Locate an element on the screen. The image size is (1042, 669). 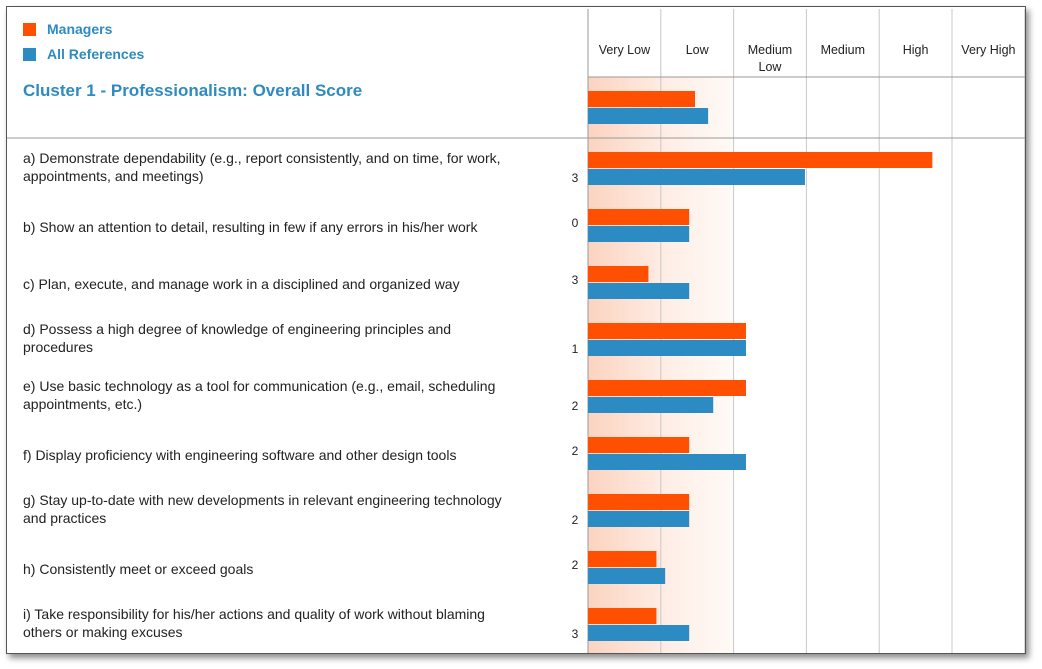
overall-bar-all-references is located at coordinates (648, 116).